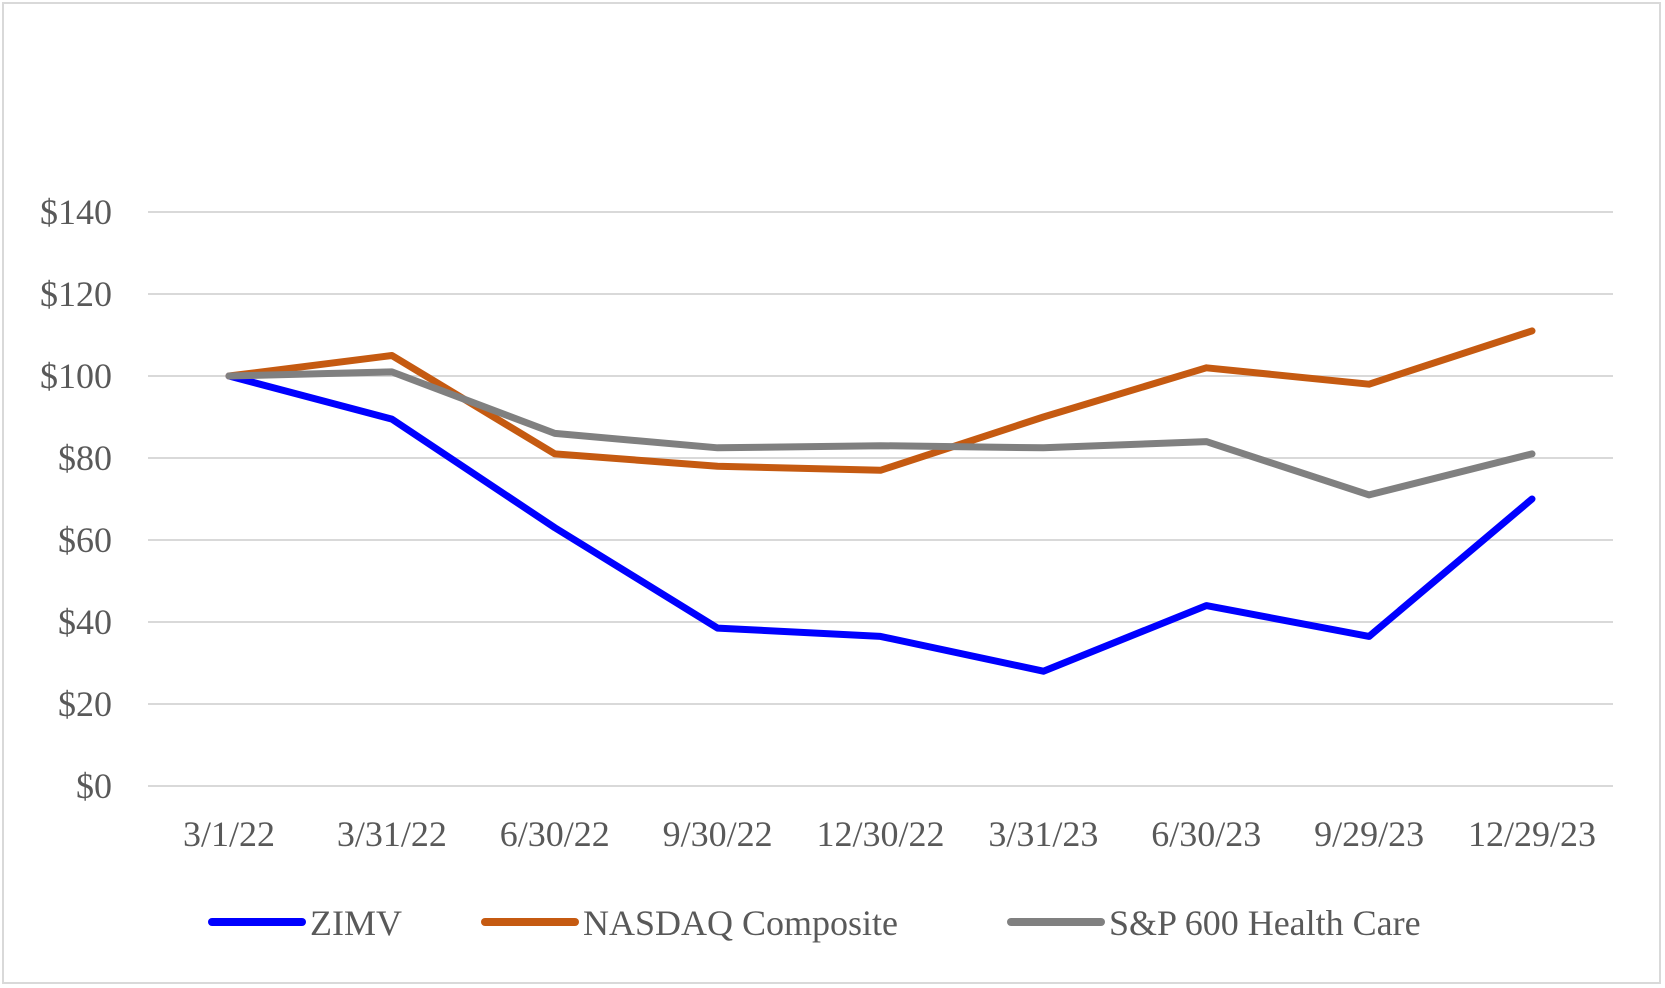  What do you see at coordinates (1043, 834) in the screenshot?
I see `x-tick-label: 3/31/23` at bounding box center [1043, 834].